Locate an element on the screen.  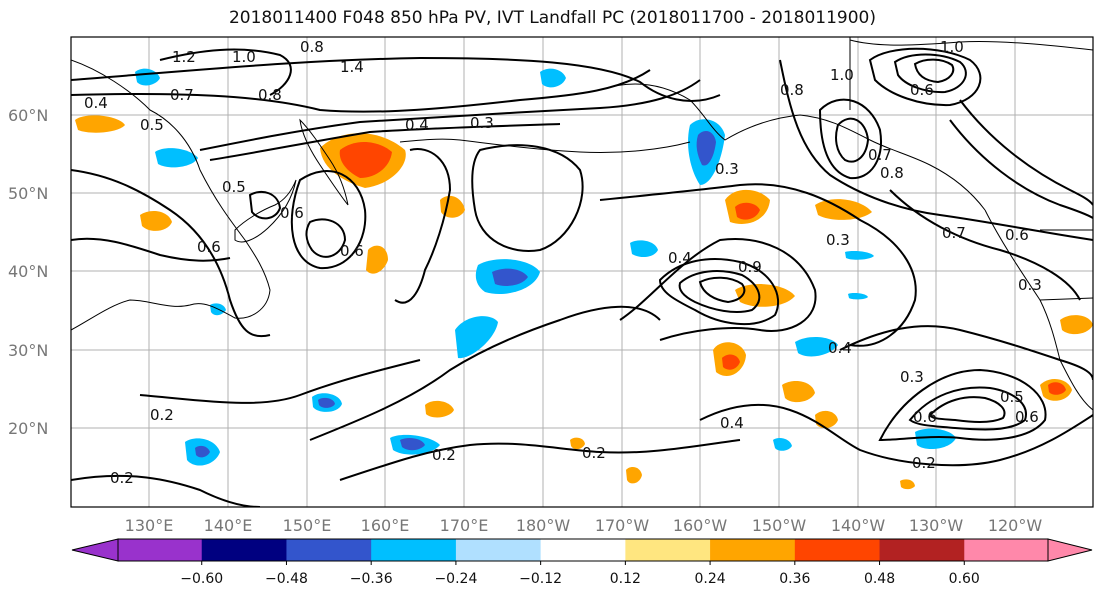
colorbar-tick-label: 0.48 is located at coordinates (879, 579).